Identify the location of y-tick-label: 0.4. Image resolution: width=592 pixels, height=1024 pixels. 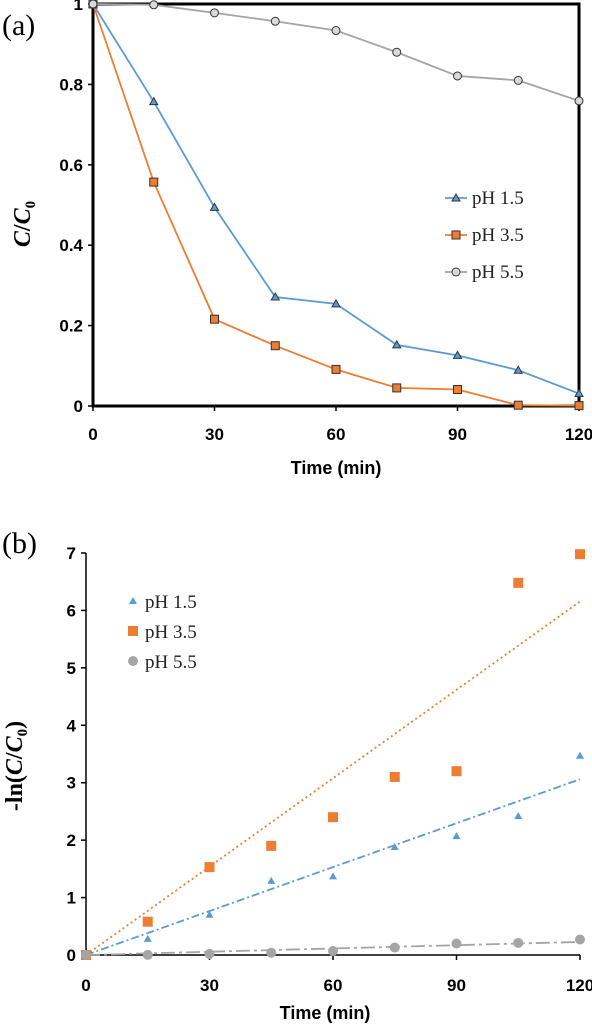
(71, 245).